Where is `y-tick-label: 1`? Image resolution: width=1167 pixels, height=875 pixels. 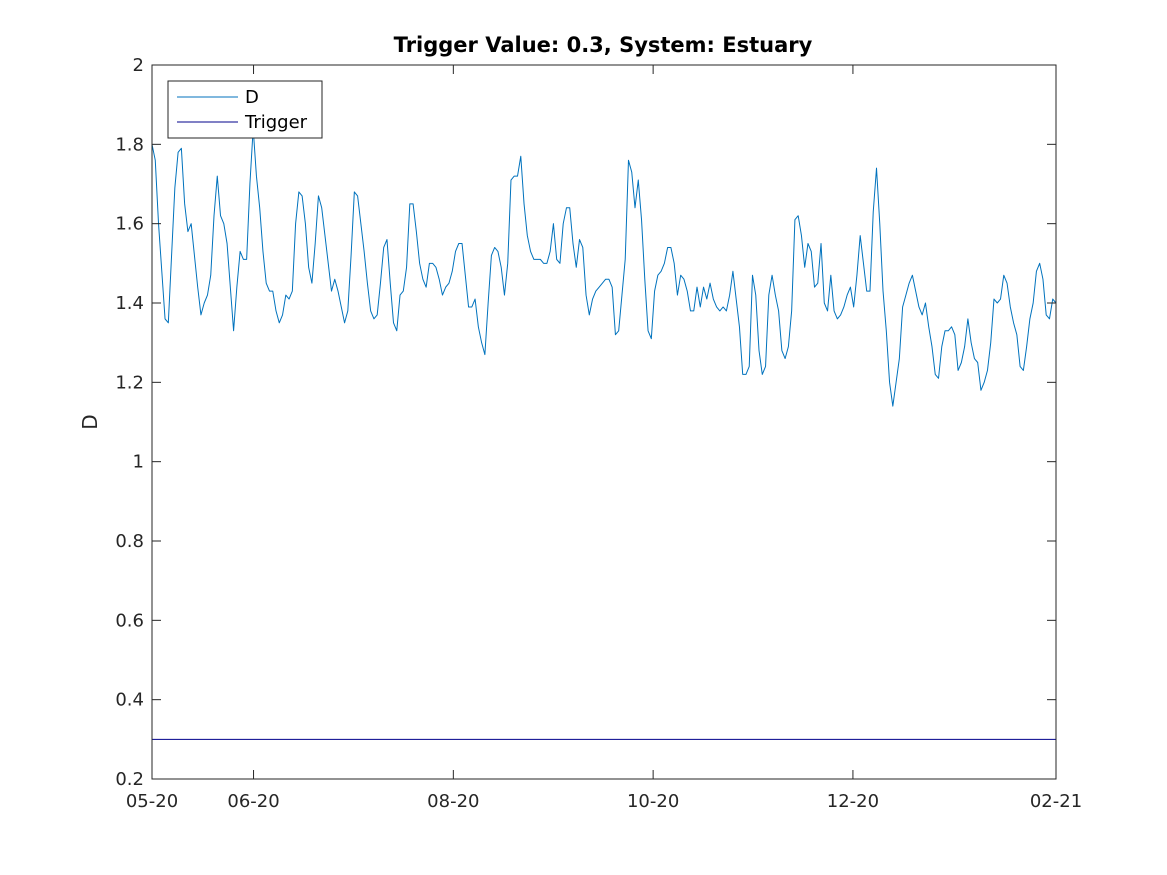
y-tick-label: 1 is located at coordinates (138, 462).